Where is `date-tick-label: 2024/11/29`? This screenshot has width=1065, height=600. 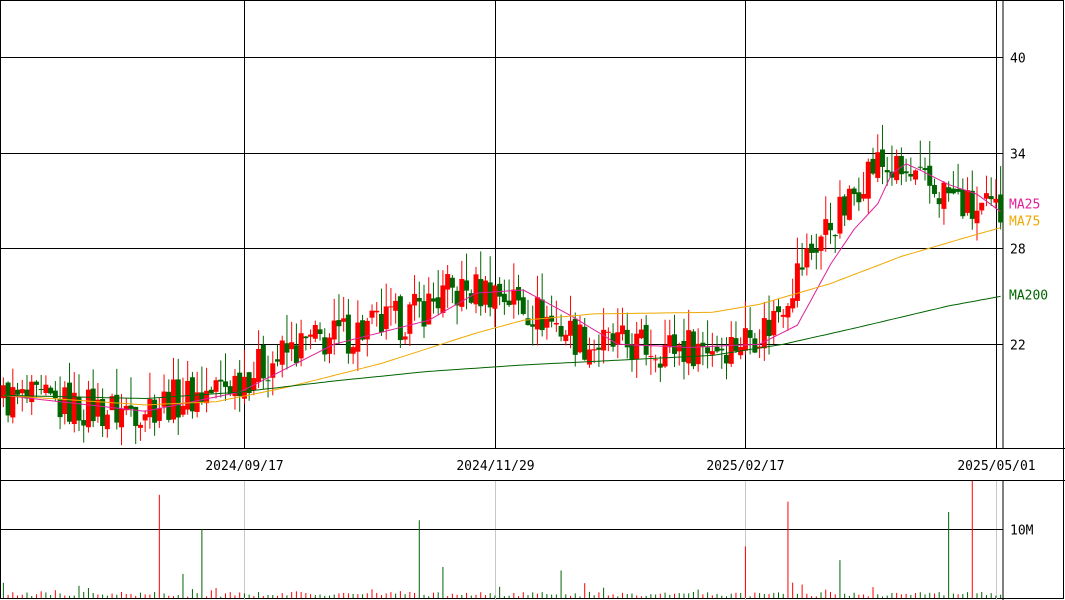 date-tick-label: 2024/11/29 is located at coordinates (495, 466).